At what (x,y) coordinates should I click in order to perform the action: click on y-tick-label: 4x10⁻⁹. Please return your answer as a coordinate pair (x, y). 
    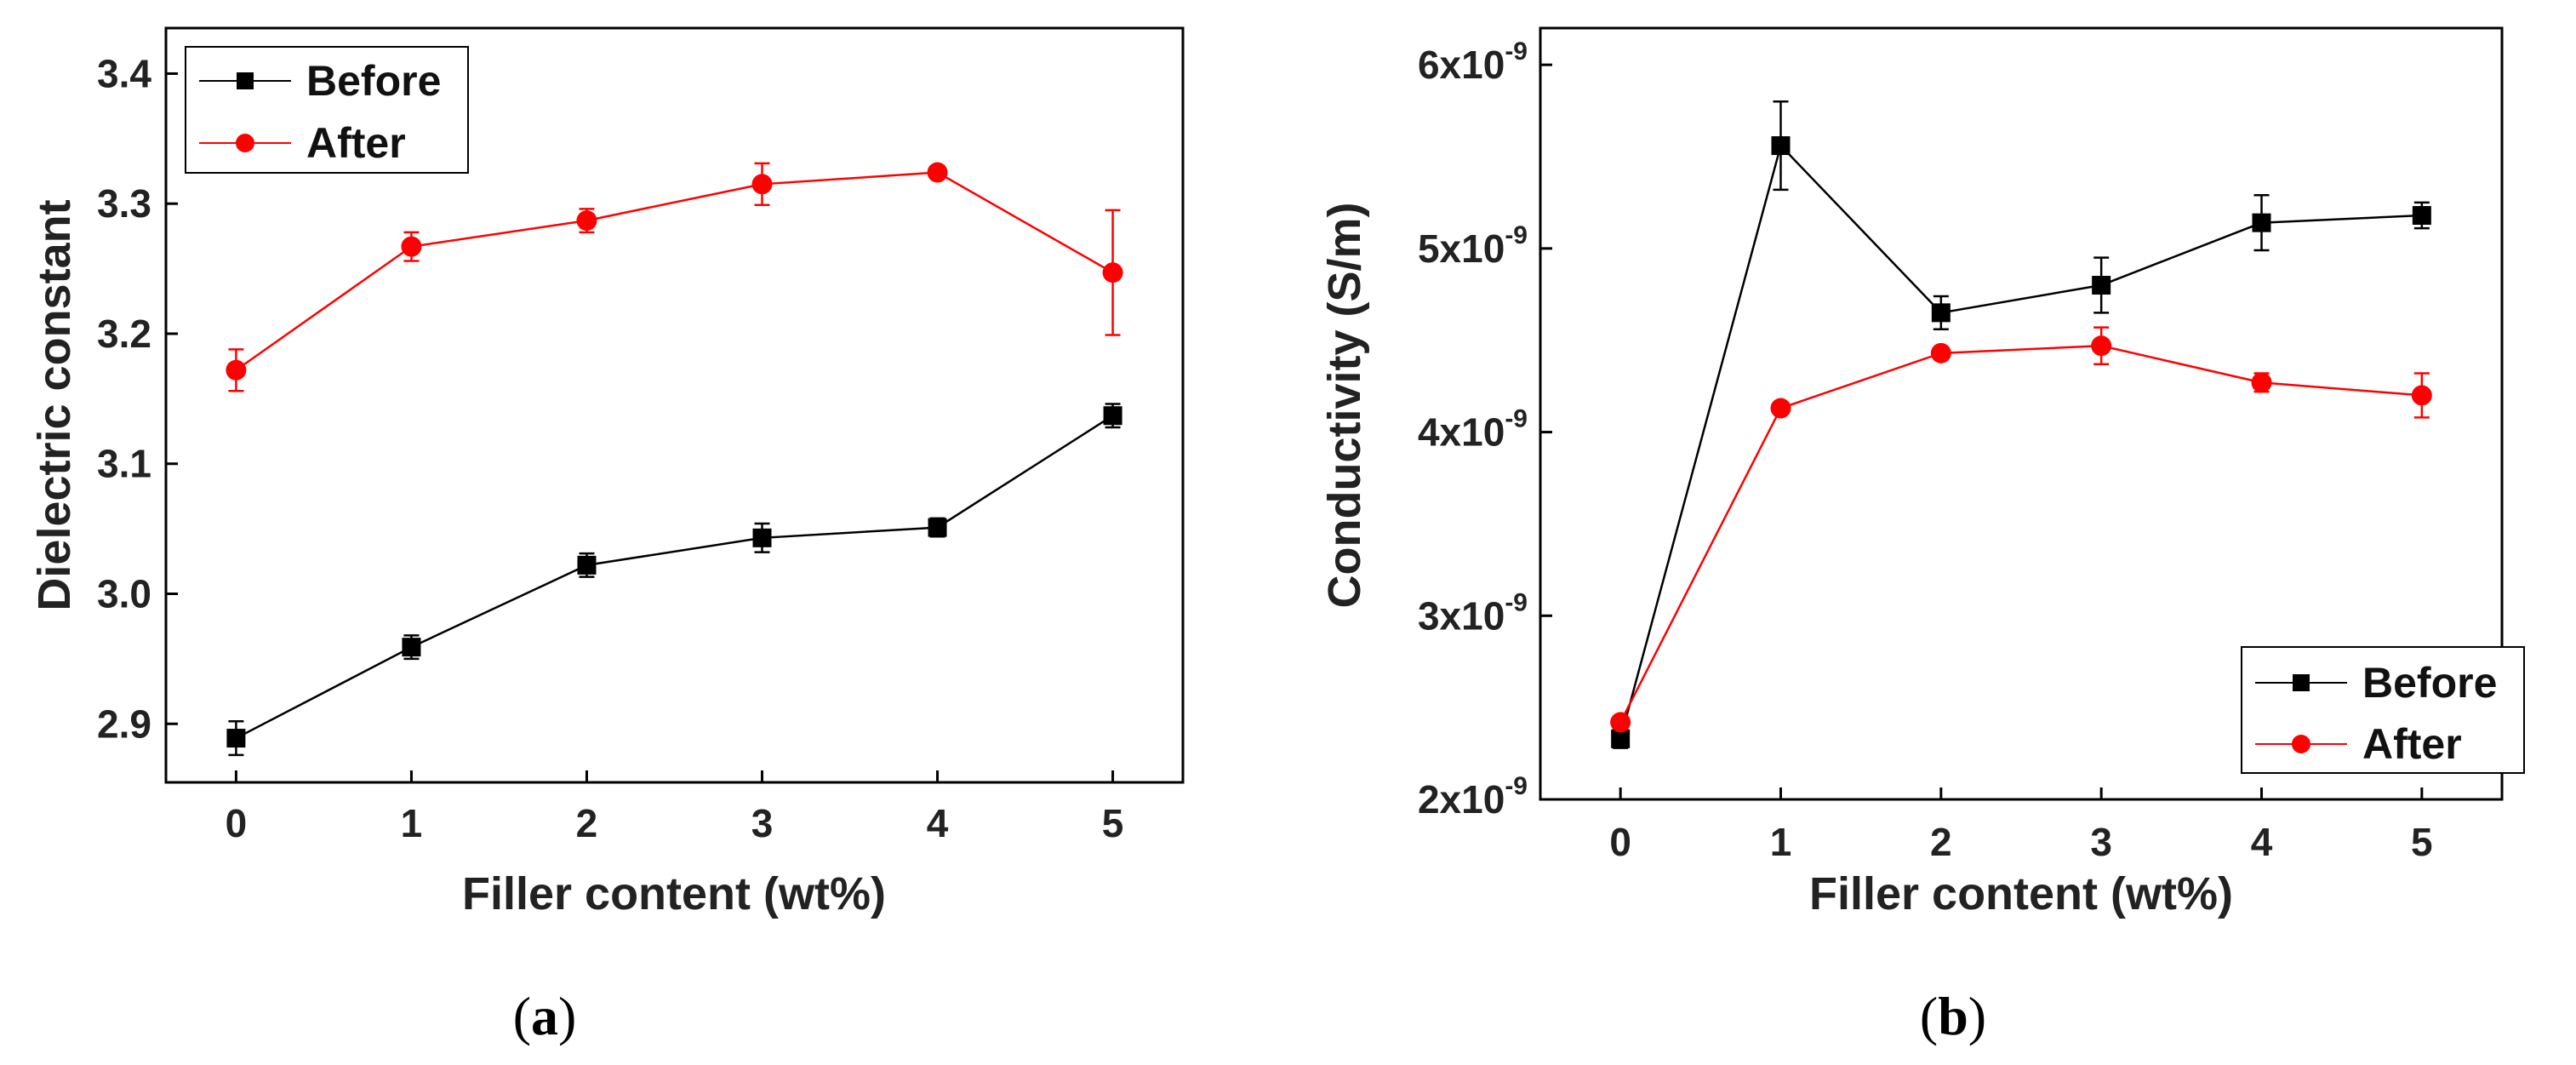
    Looking at the image, I should click on (1473, 430).